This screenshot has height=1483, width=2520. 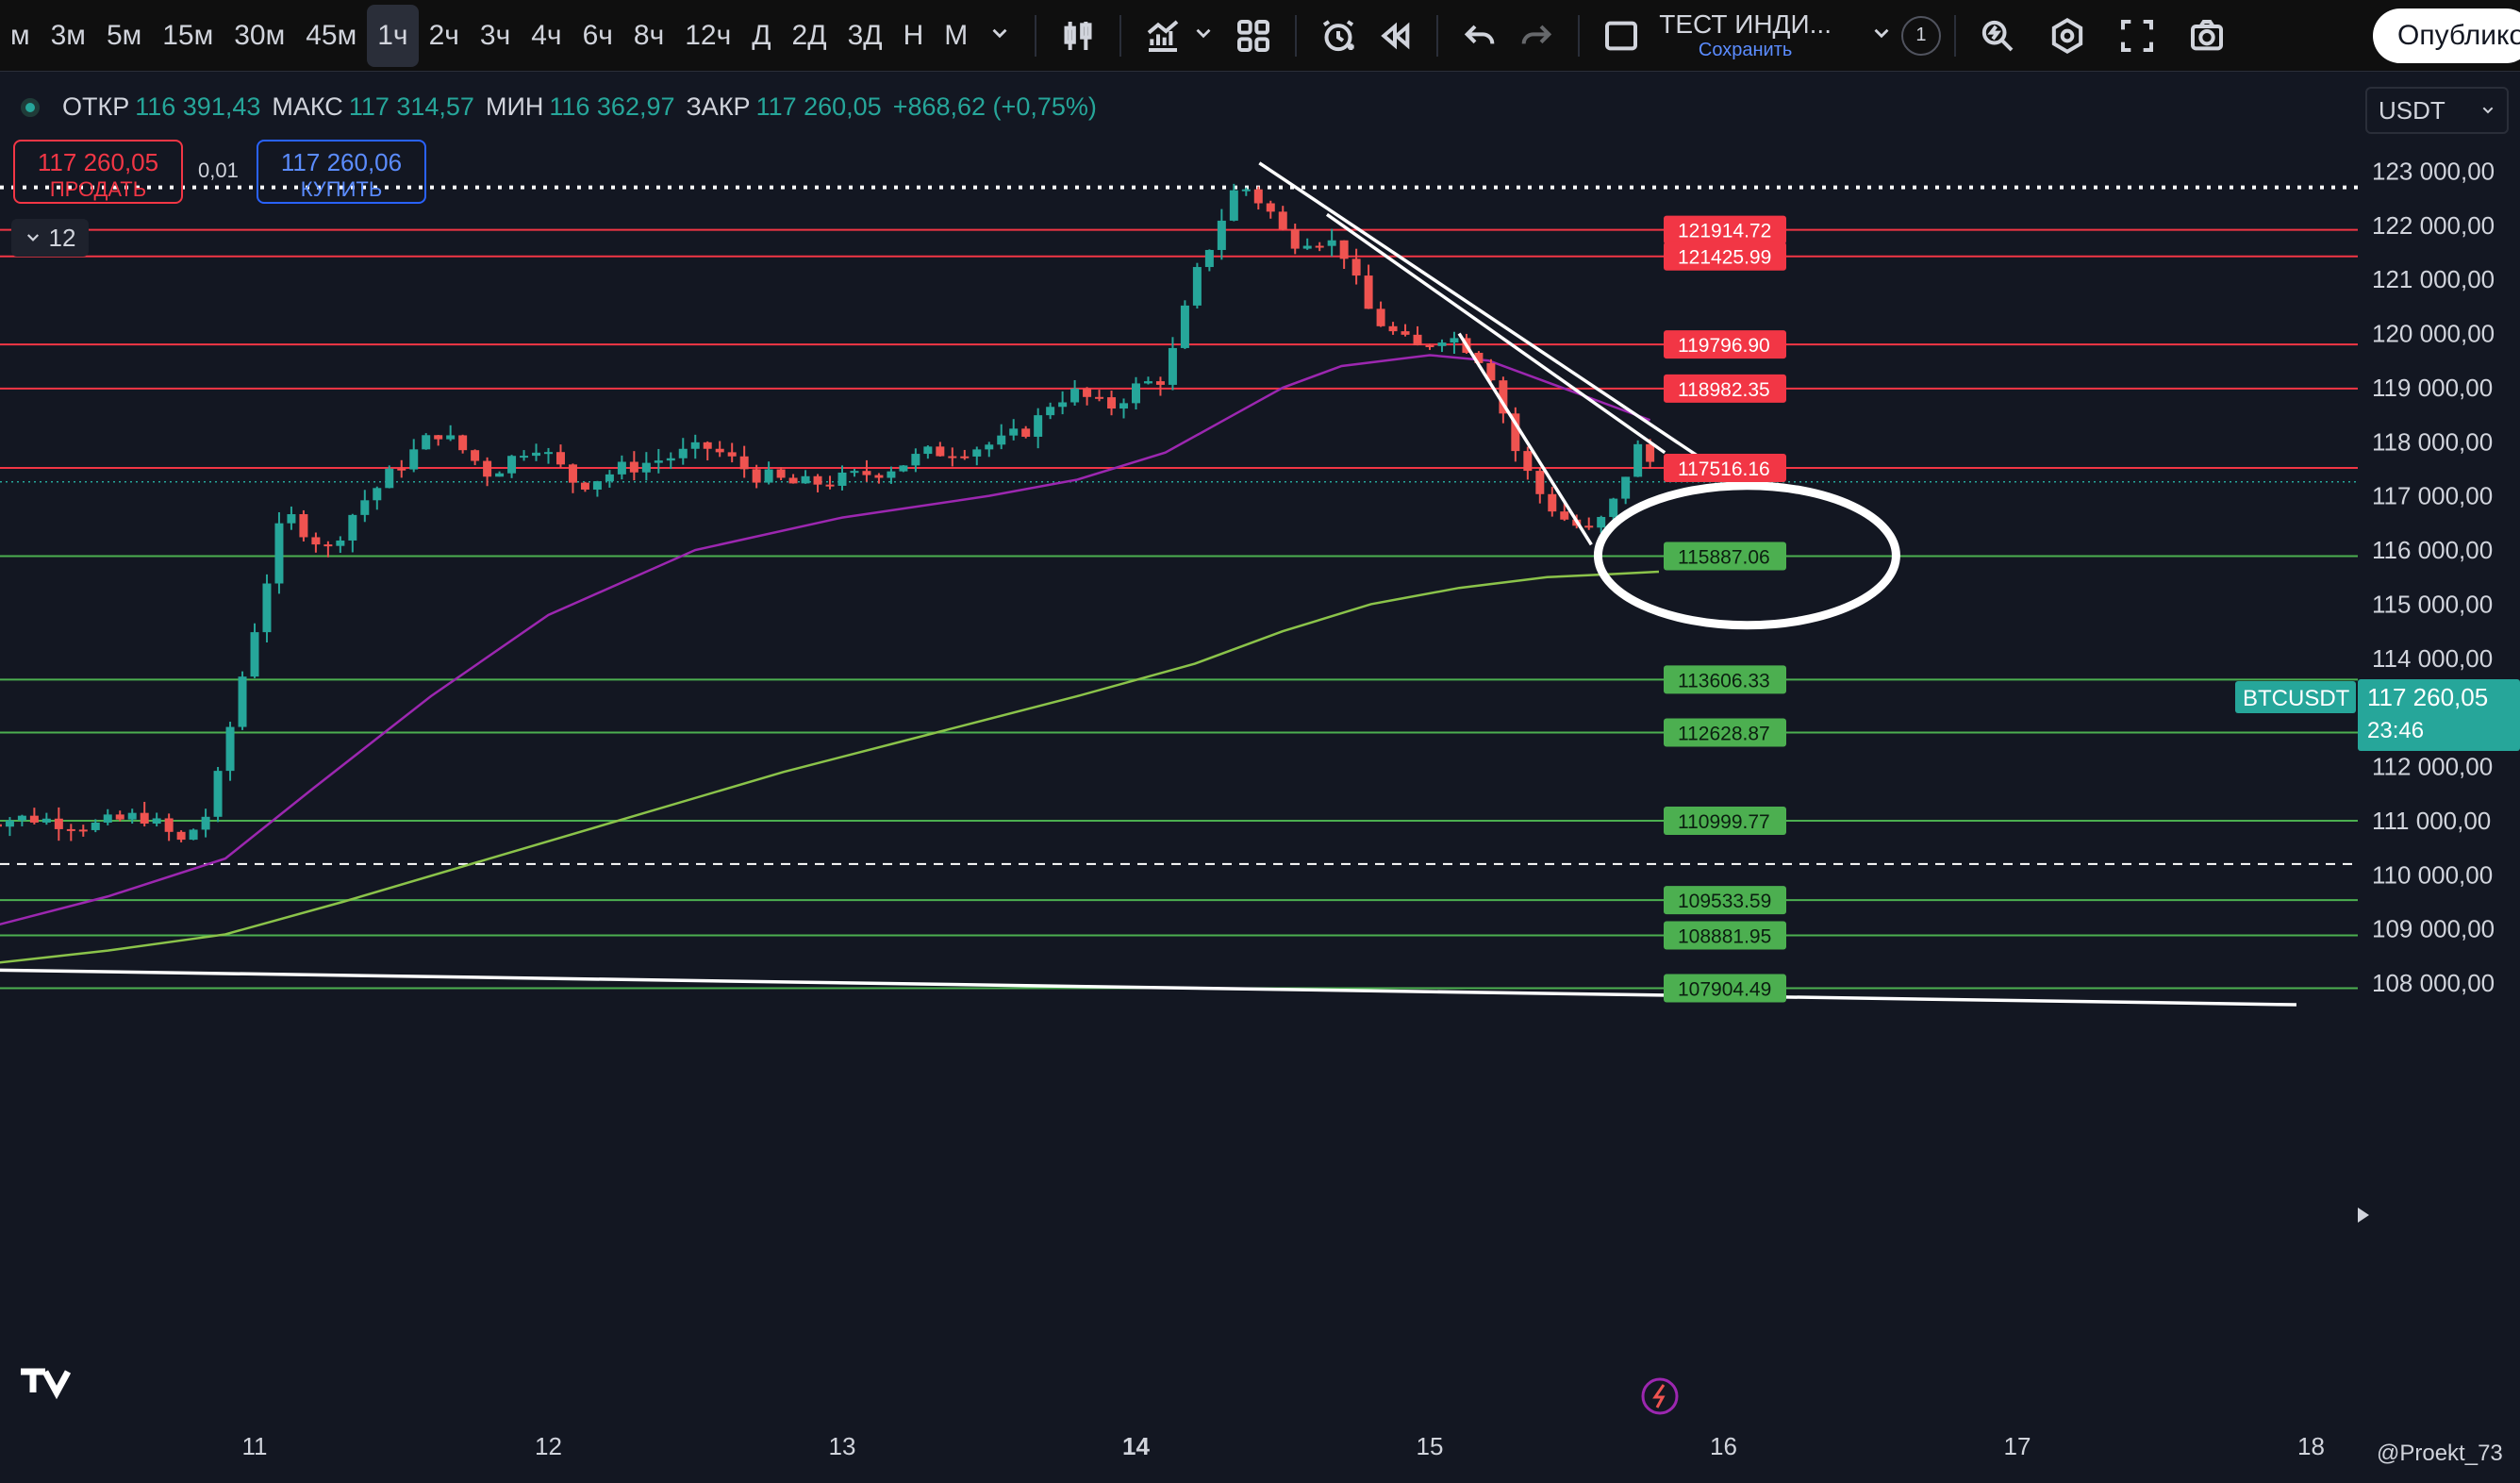 I want to click on high-value: 117 314,57, so click(x=411, y=106).